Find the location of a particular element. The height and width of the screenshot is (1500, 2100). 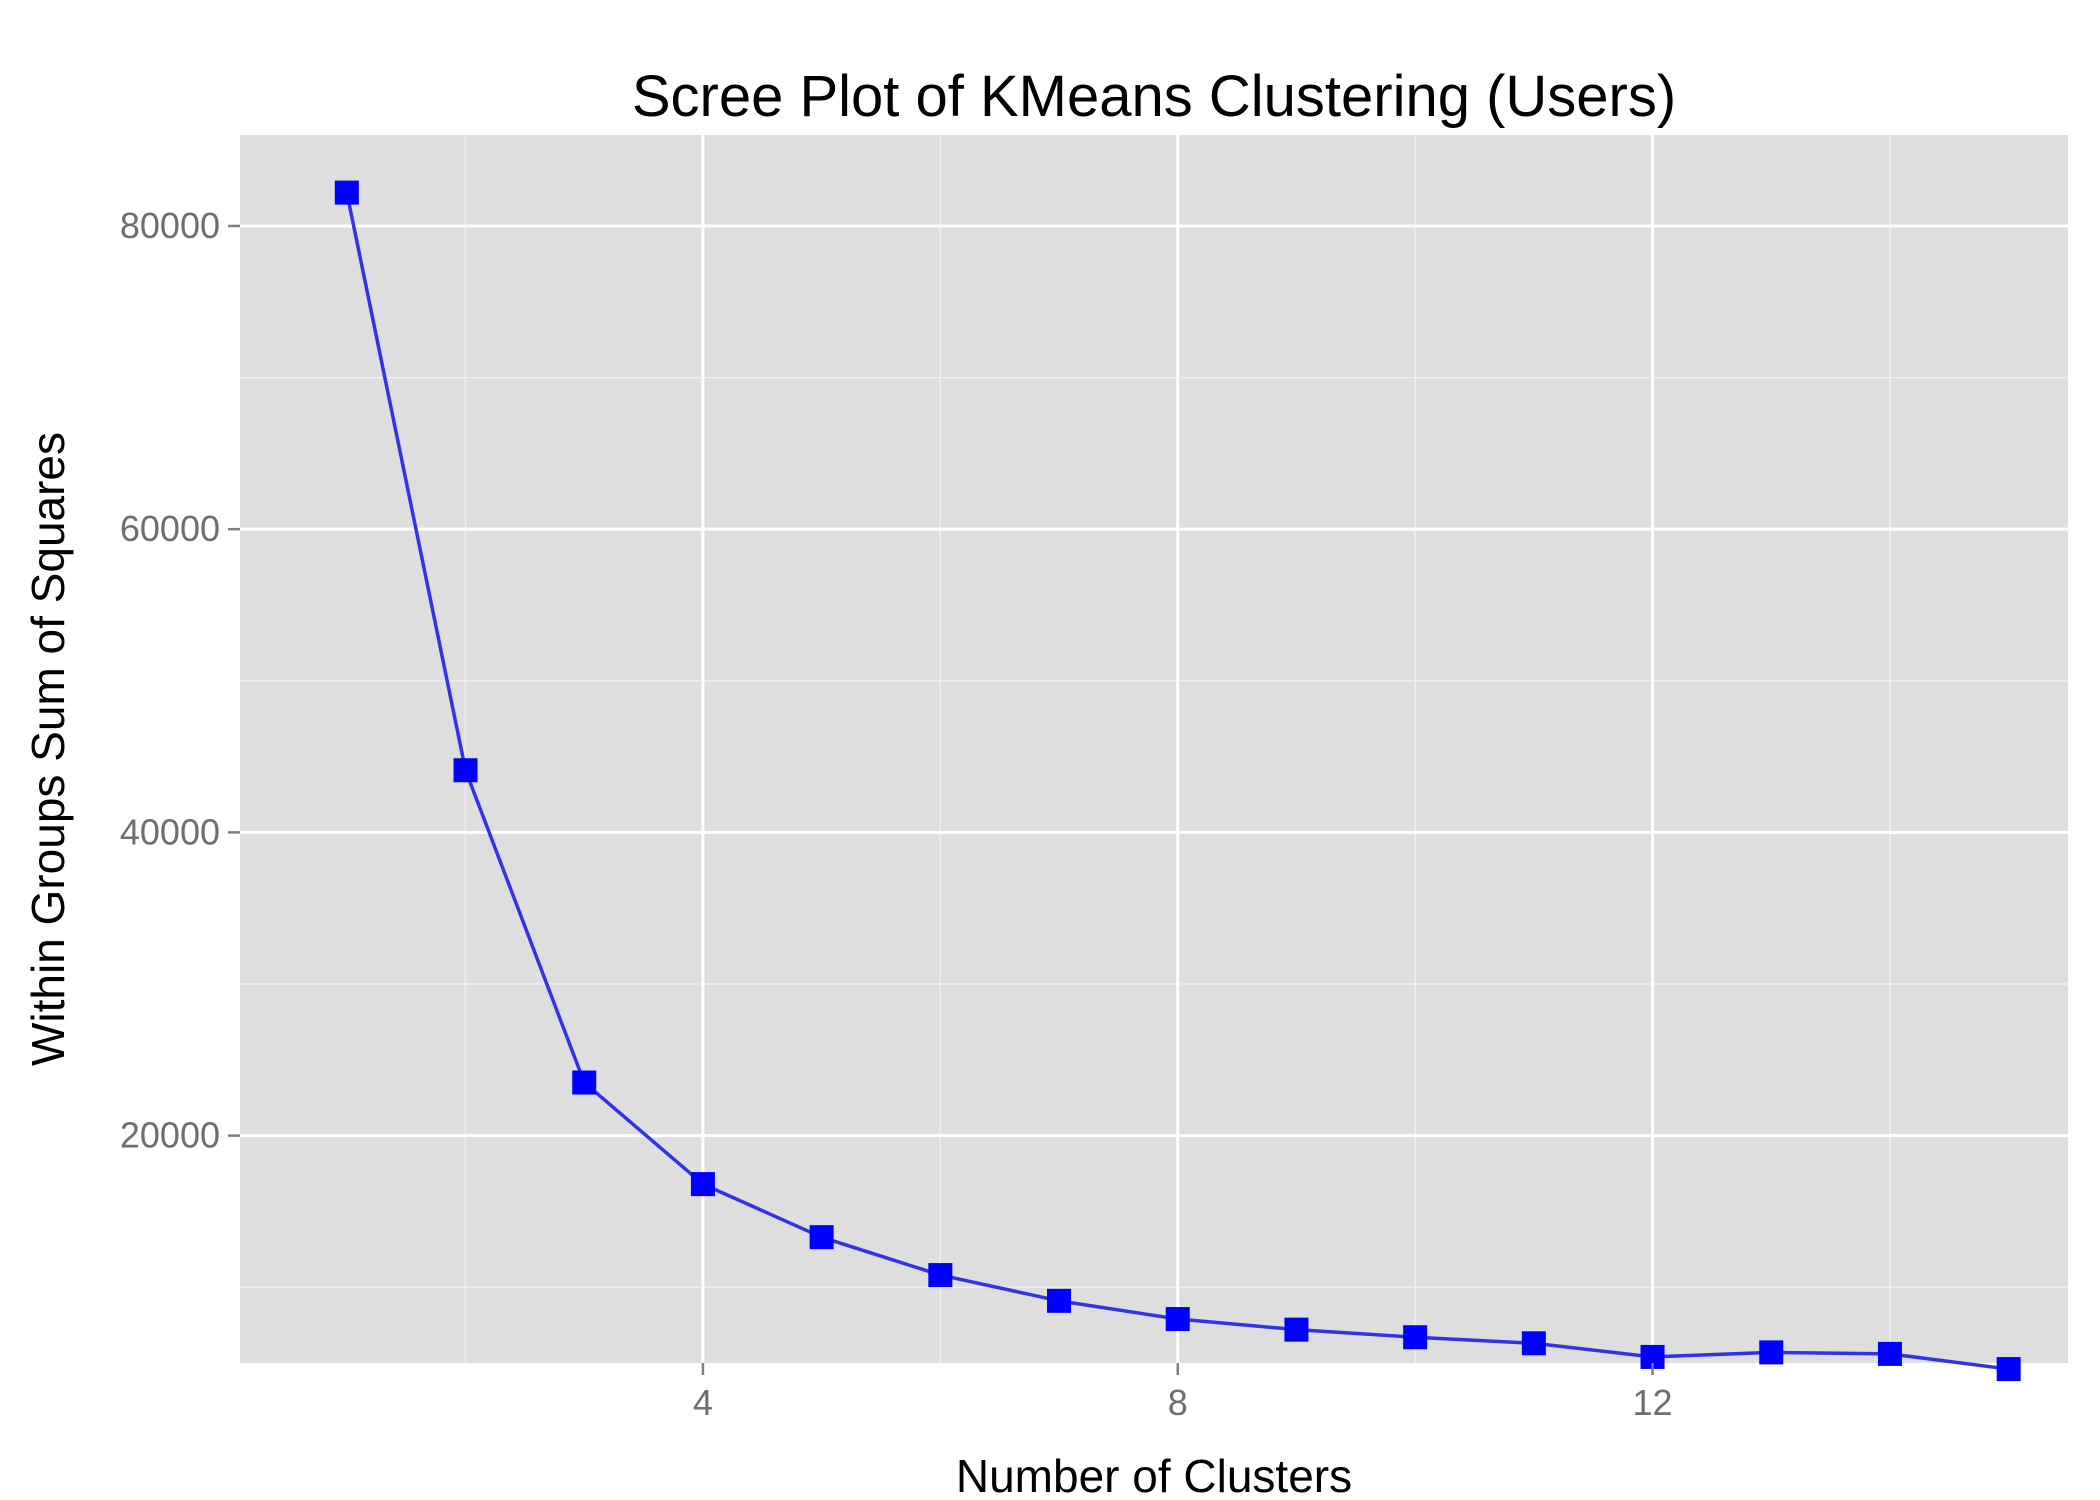

y-tick-label: 20000 is located at coordinates (170, 1135).